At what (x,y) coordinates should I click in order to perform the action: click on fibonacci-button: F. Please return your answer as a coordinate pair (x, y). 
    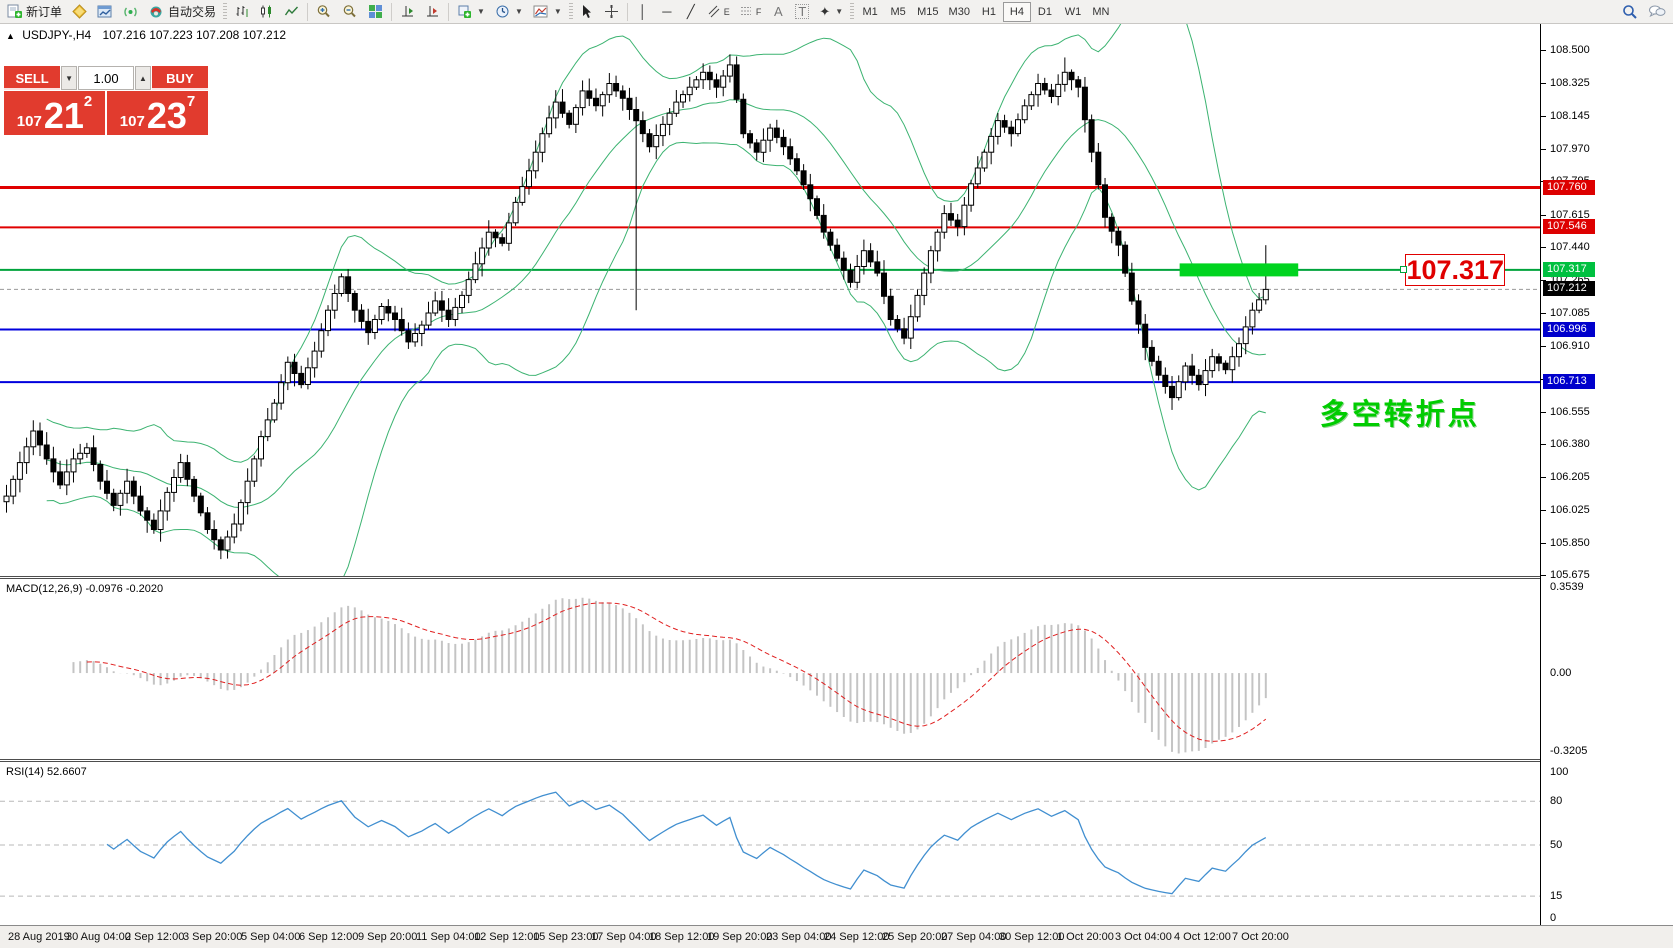
    Looking at the image, I should click on (751, 12).